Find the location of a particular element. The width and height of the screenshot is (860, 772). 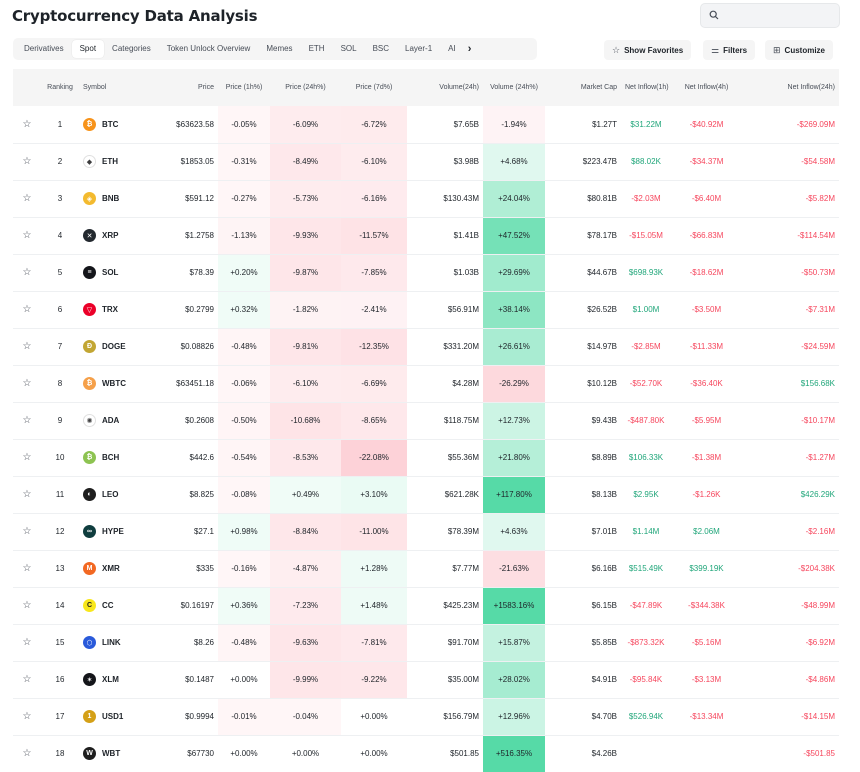

header-price-1h: Price (1h%) is located at coordinates (244, 87).